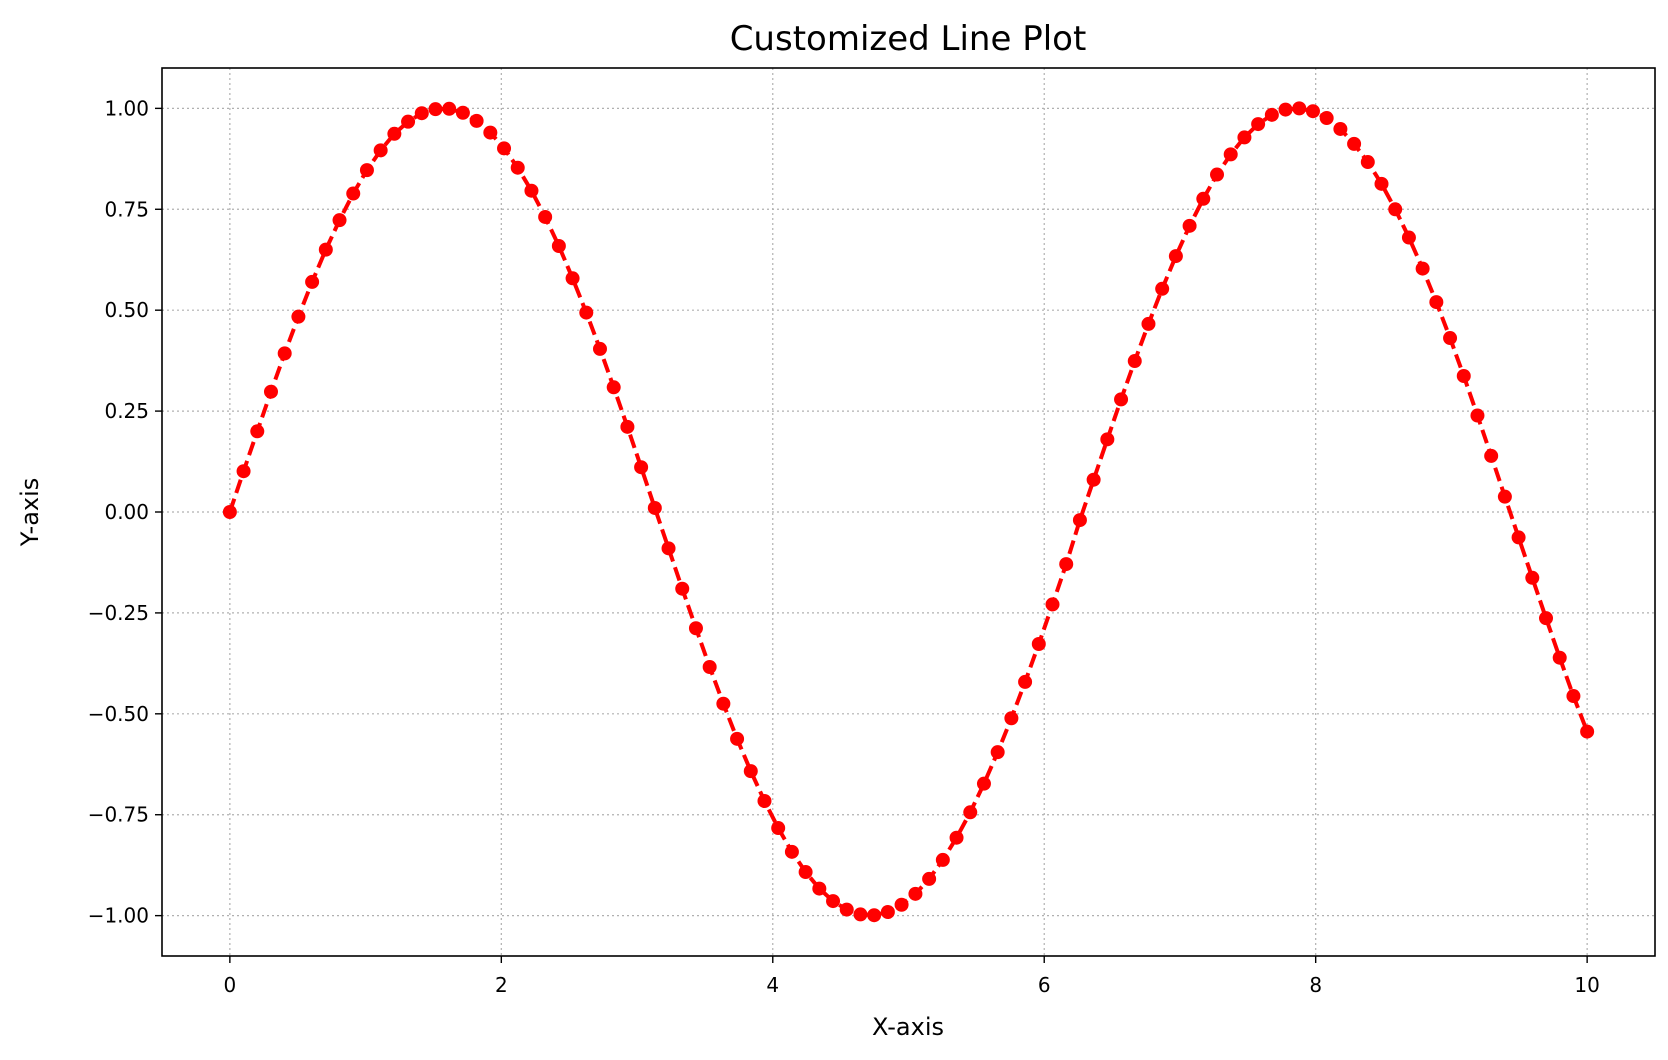 The width and height of the screenshot is (1668, 1060). I want to click on x-tick-label: 8, so click(1315, 985).